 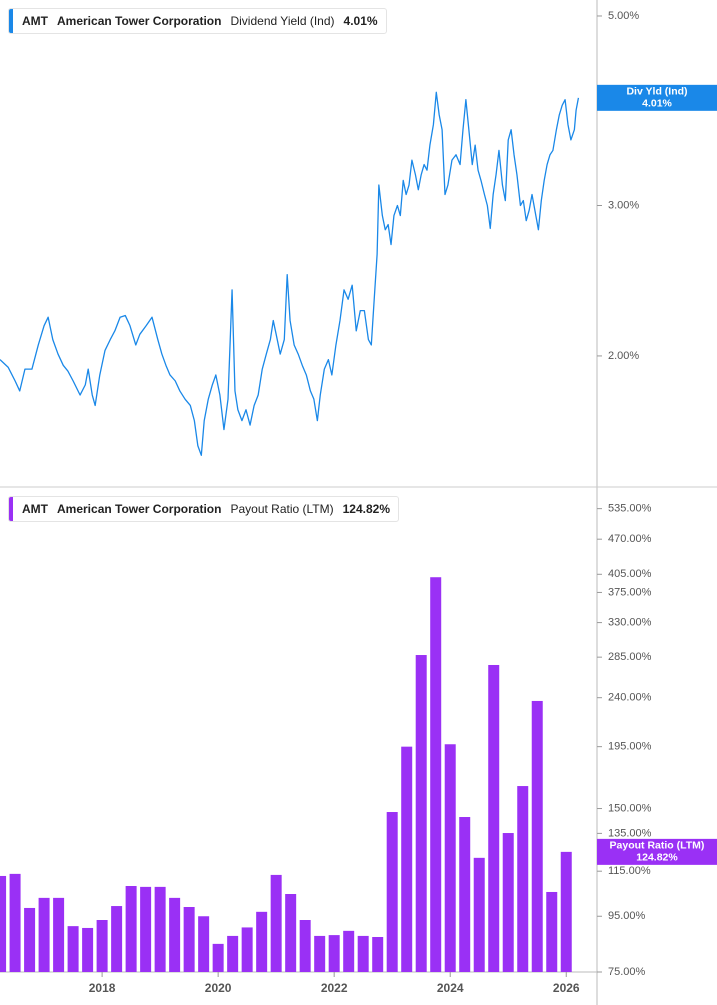 What do you see at coordinates (282, 509) in the screenshot?
I see `series-name: Payout Ratio (LTM)` at bounding box center [282, 509].